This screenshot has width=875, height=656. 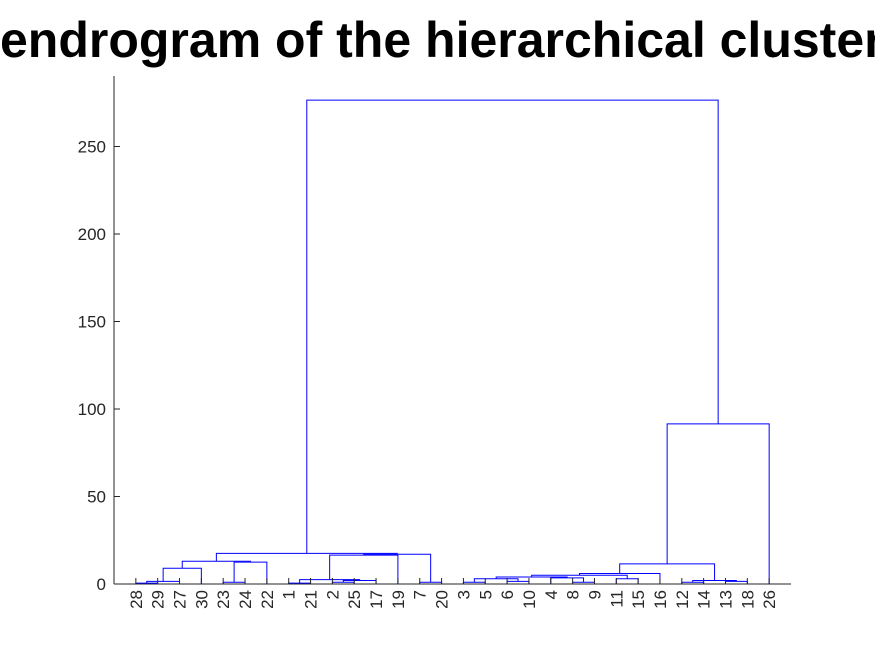 I want to click on leaf-label-19: 19, so click(x=398, y=599).